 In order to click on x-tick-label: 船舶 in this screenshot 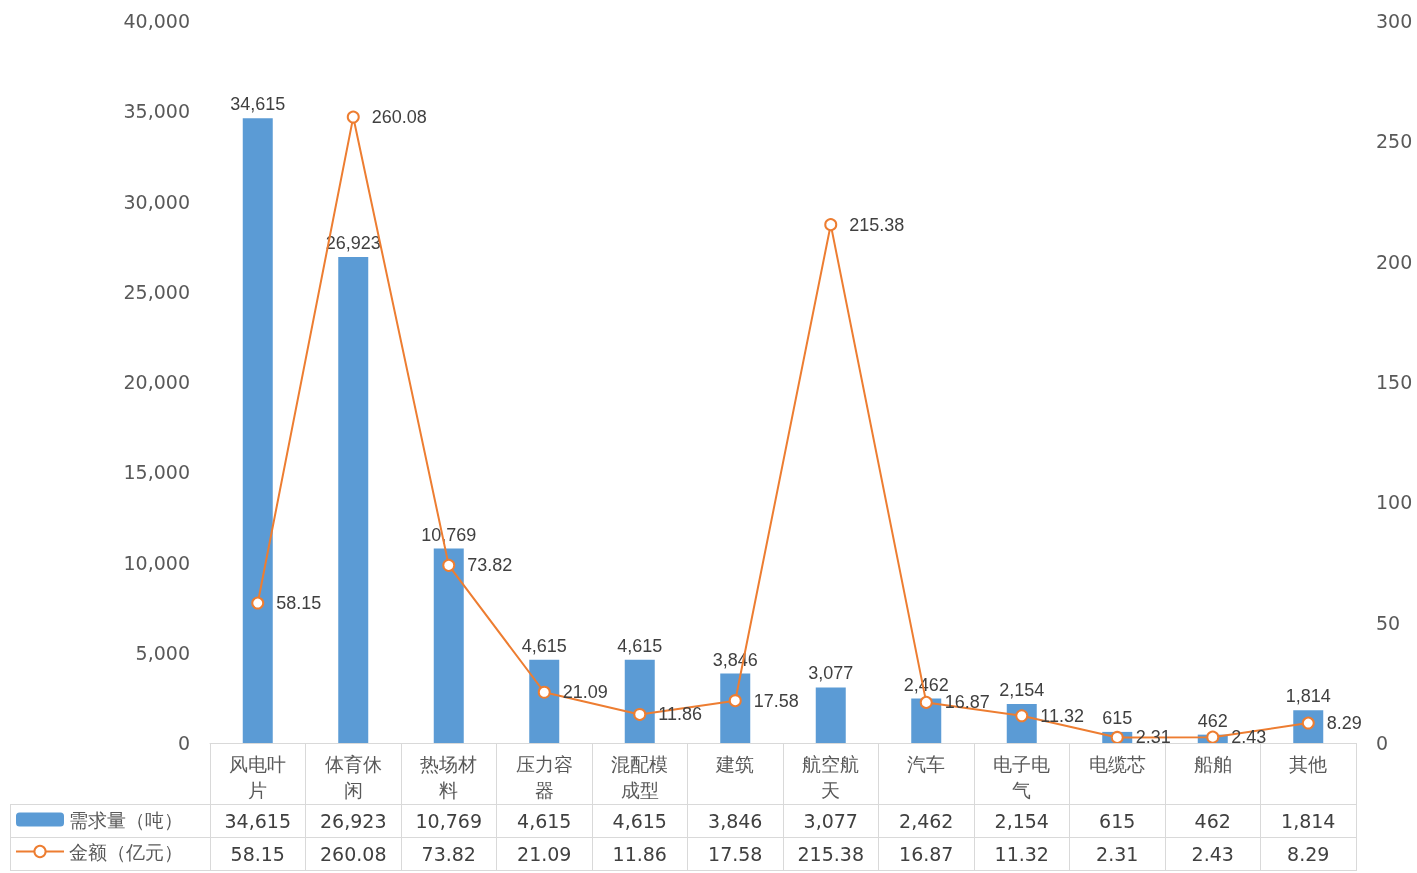, I will do `click(1212, 764)`.